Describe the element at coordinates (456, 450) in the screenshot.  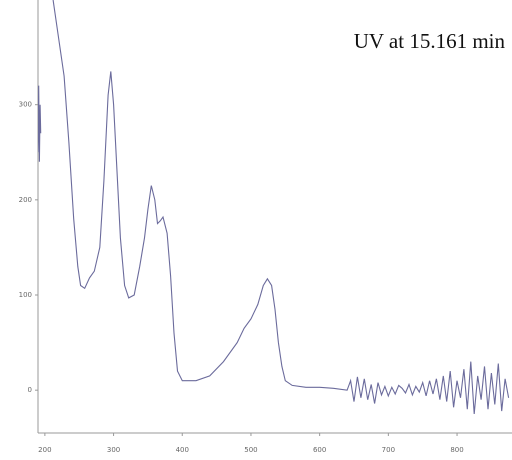
I see `x-tick-label: 800` at that location.